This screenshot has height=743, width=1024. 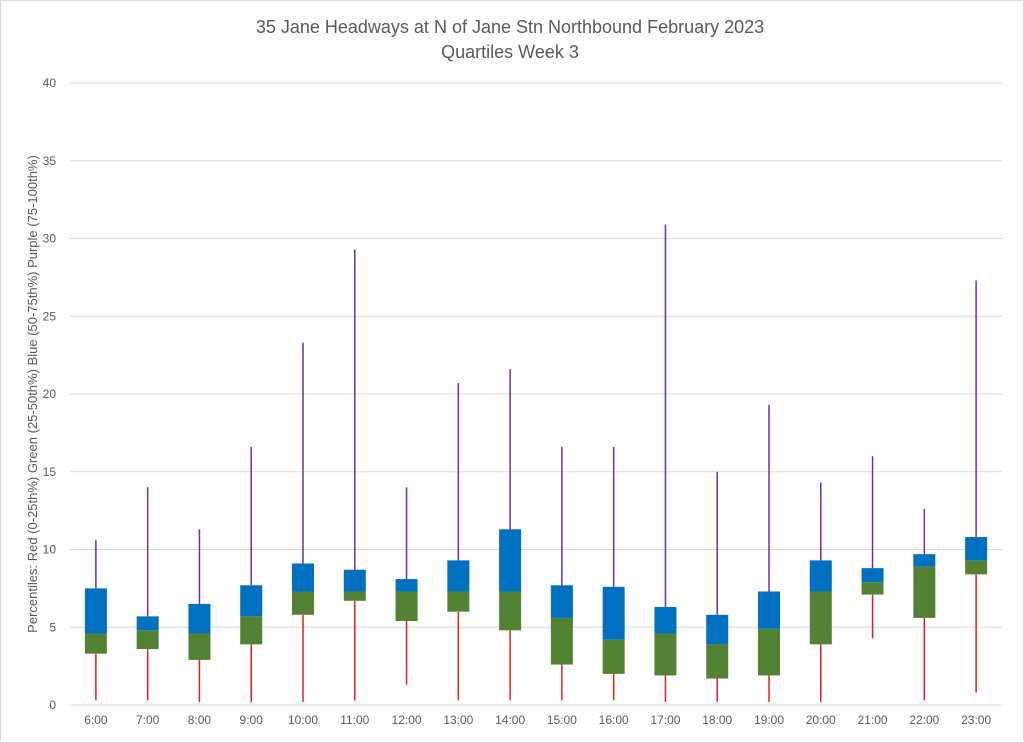 What do you see at coordinates (354, 720) in the screenshot?
I see `x-tick-label: 11:00` at bounding box center [354, 720].